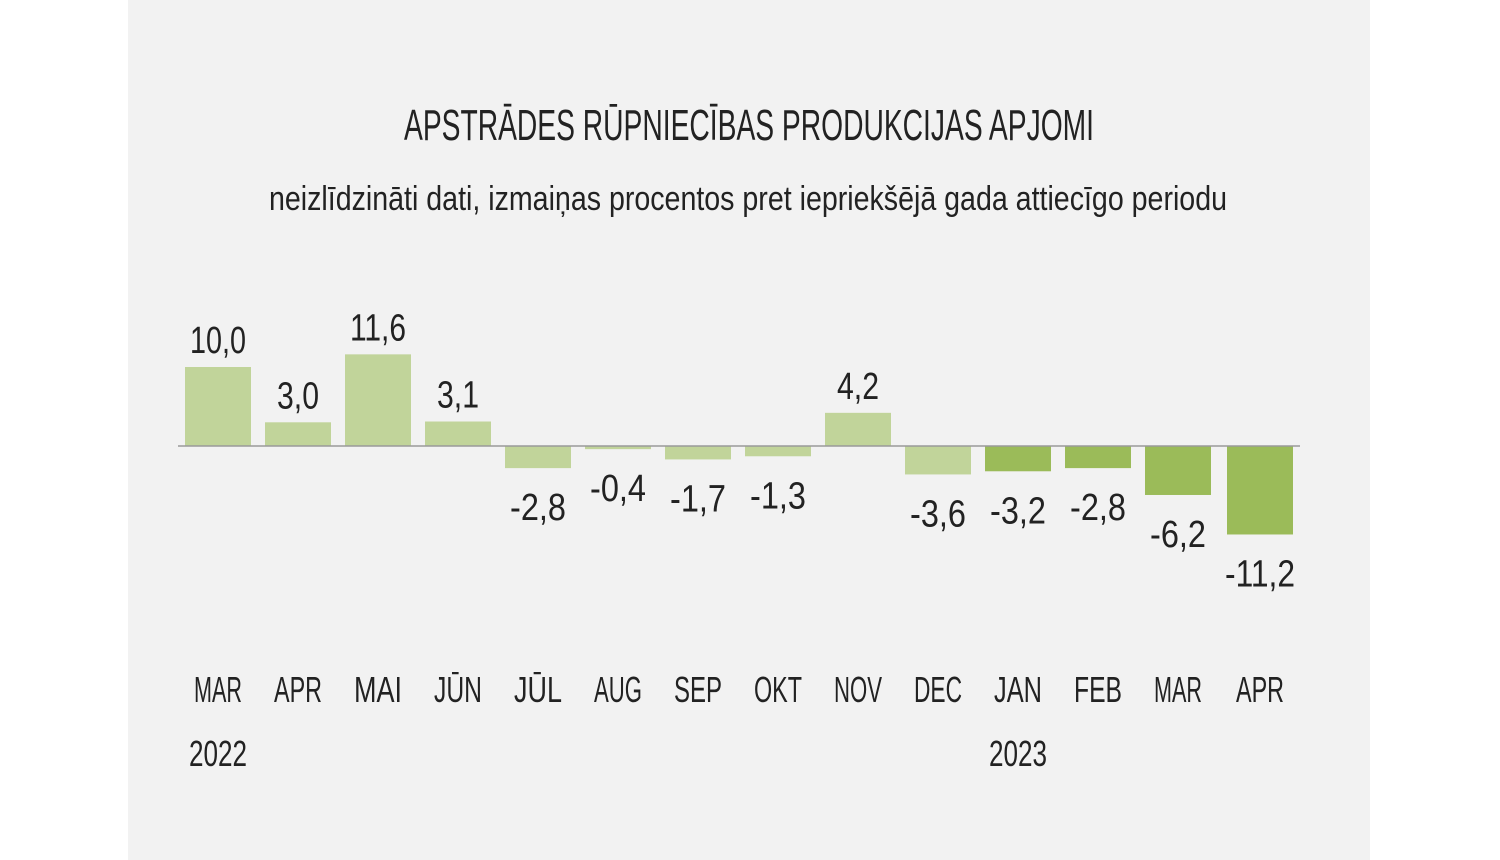  What do you see at coordinates (1178, 535) in the screenshot?
I see `data-label: -6,2` at bounding box center [1178, 535].